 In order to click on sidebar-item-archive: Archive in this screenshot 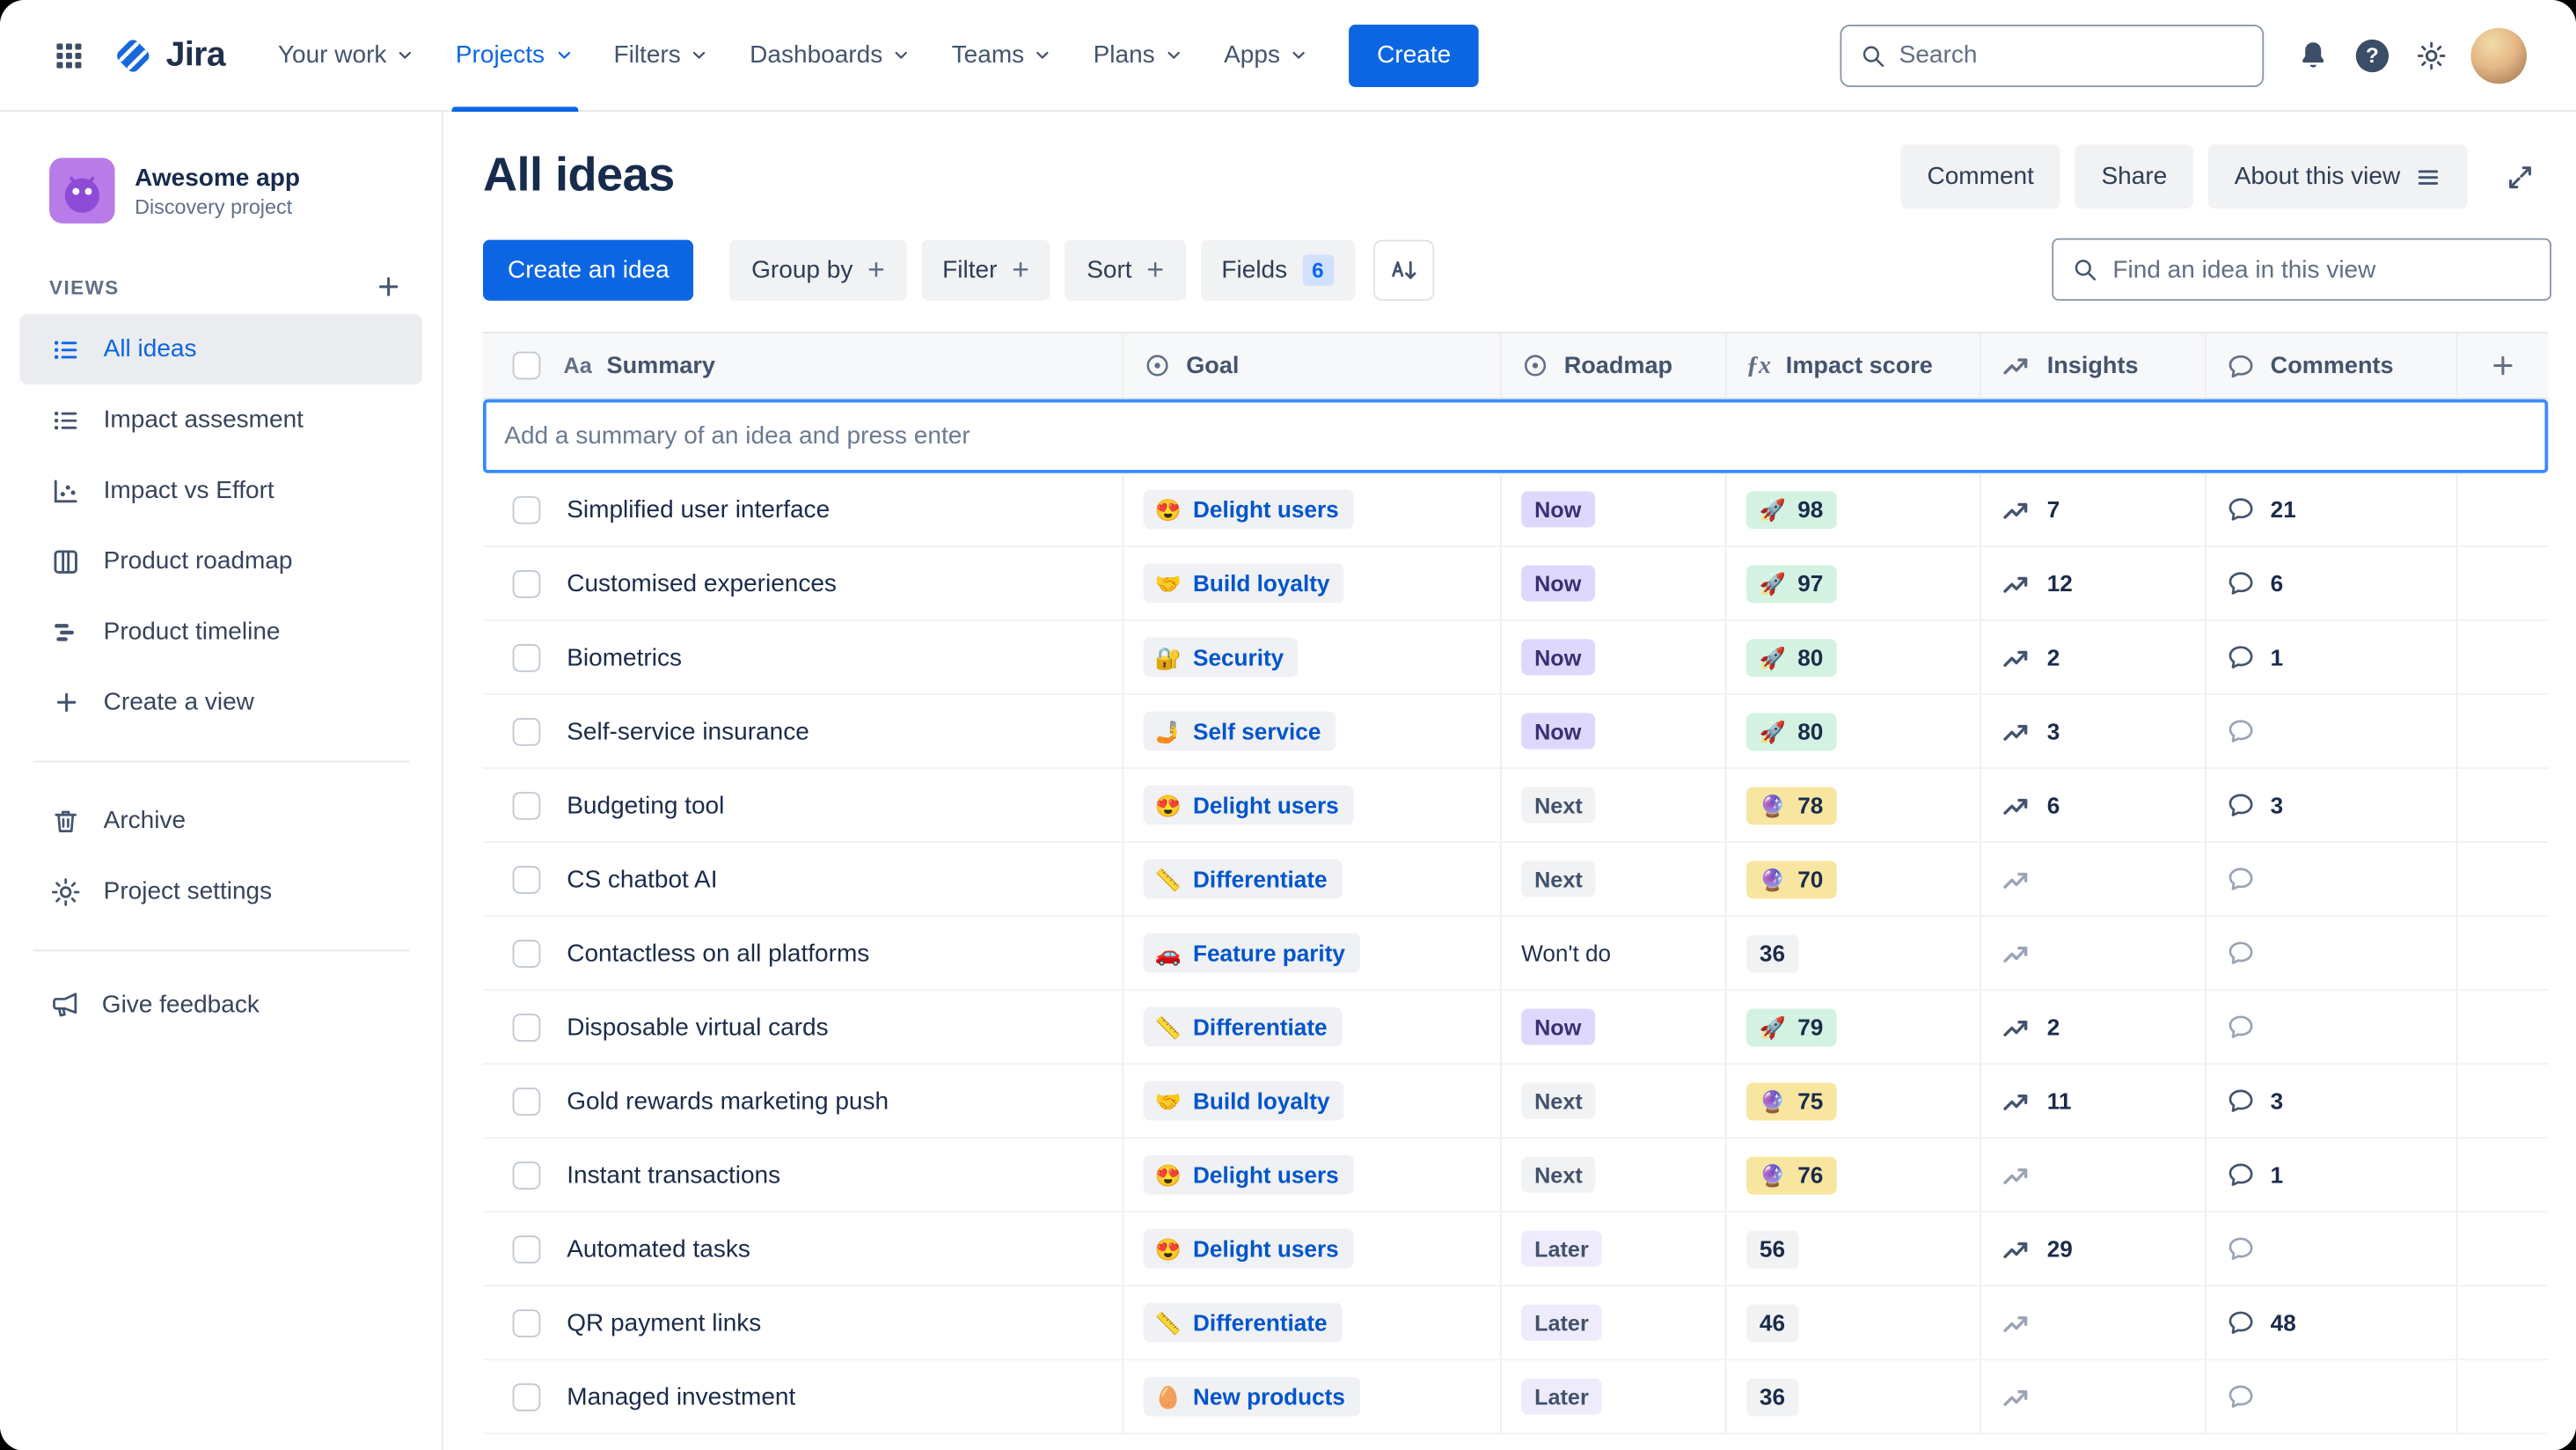, I will do `click(220, 821)`.